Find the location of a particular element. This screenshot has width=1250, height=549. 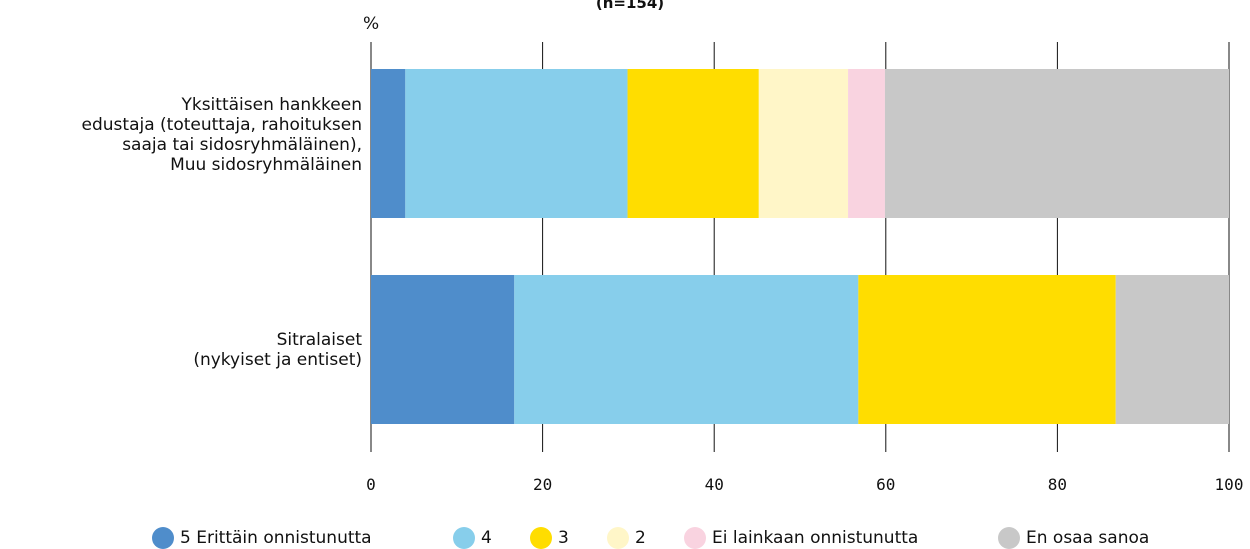

legend-item: En osaa sanoa is located at coordinates (1073, 538).